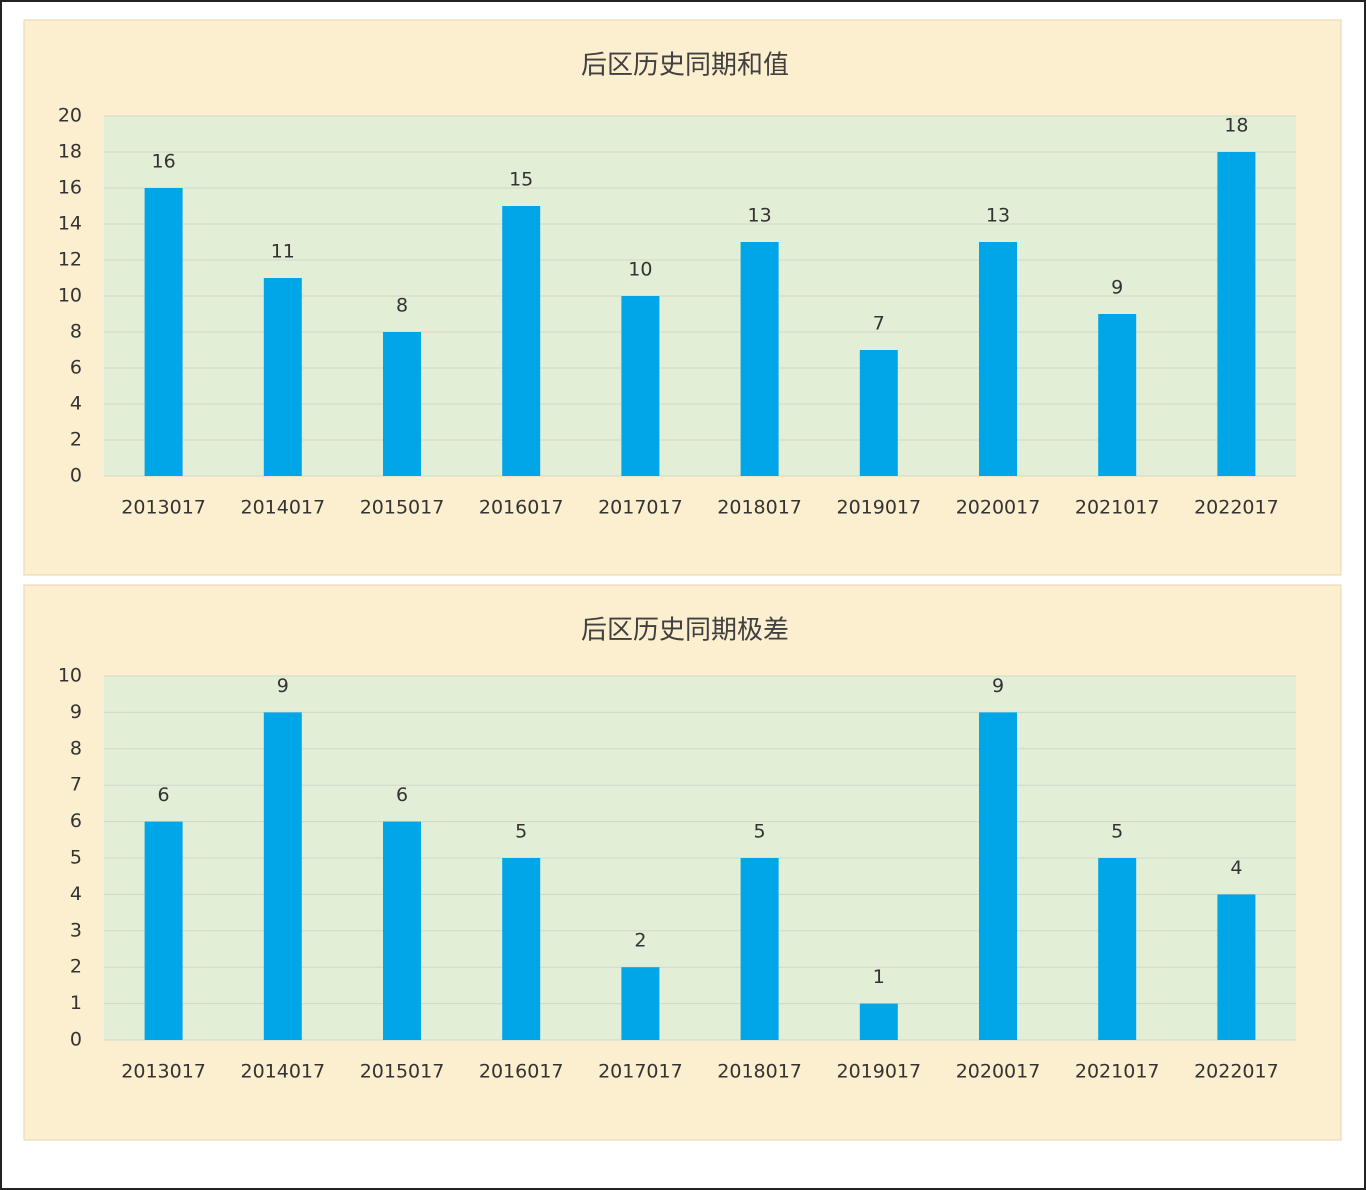  I want to click on data-label: 1, so click(879, 977).